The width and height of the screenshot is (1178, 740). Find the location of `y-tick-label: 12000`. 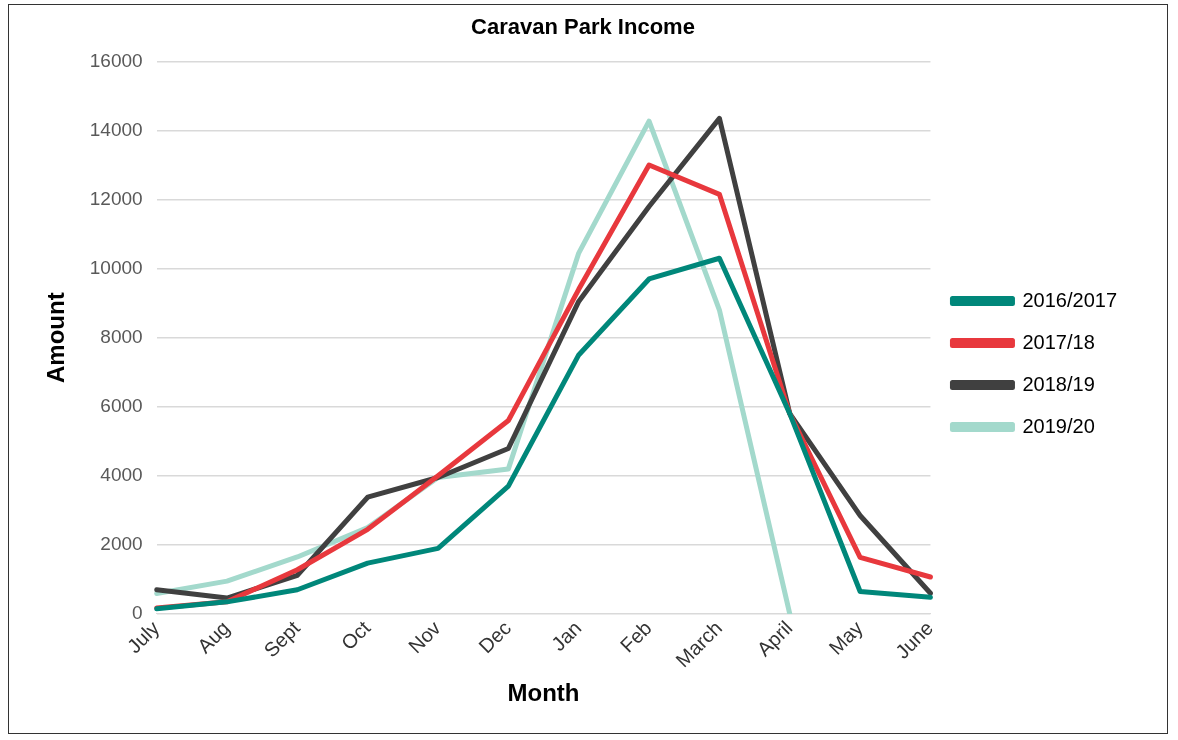

y-tick-label: 12000 is located at coordinates (116, 198).